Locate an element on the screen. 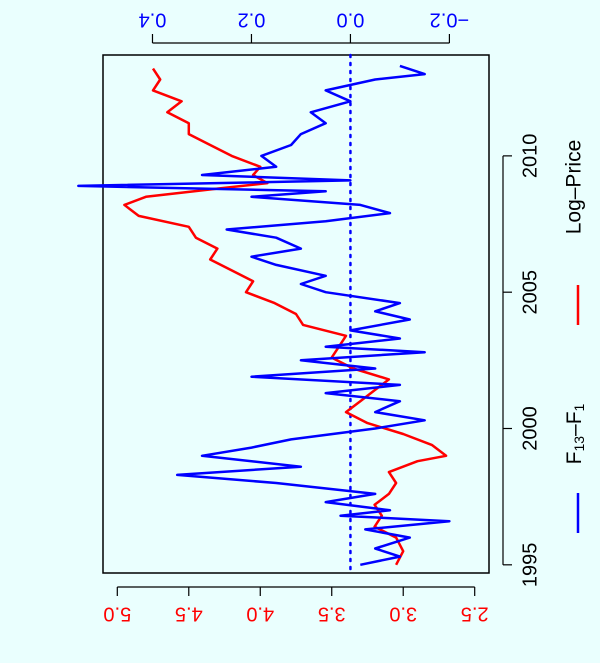 This screenshot has height=663, width=600. legend: F13–F1 Log–Price is located at coordinates (575, 336).